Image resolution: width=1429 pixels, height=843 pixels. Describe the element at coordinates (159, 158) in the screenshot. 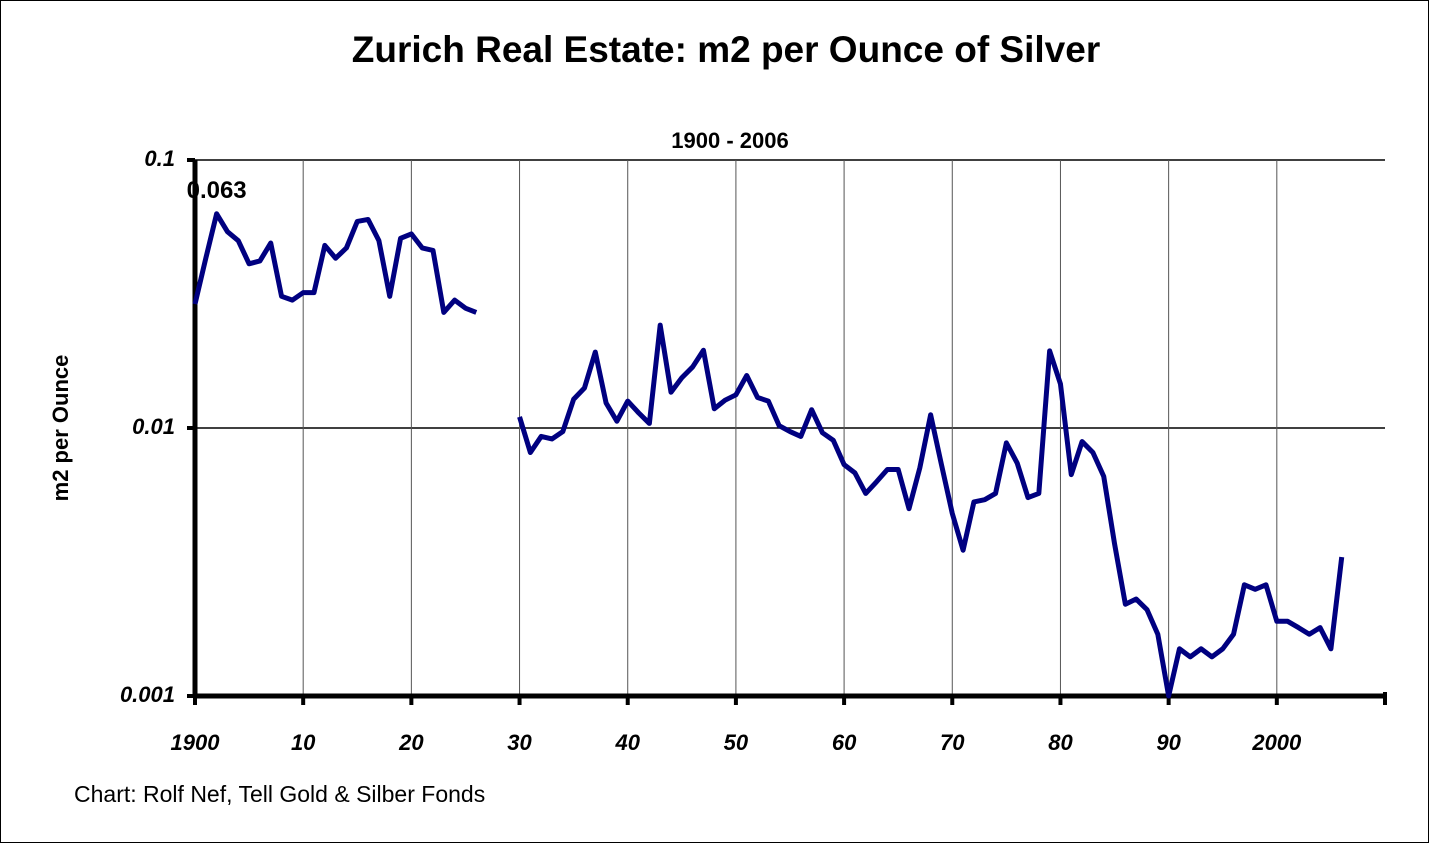

I see `y-tick-label: 0.1` at that location.